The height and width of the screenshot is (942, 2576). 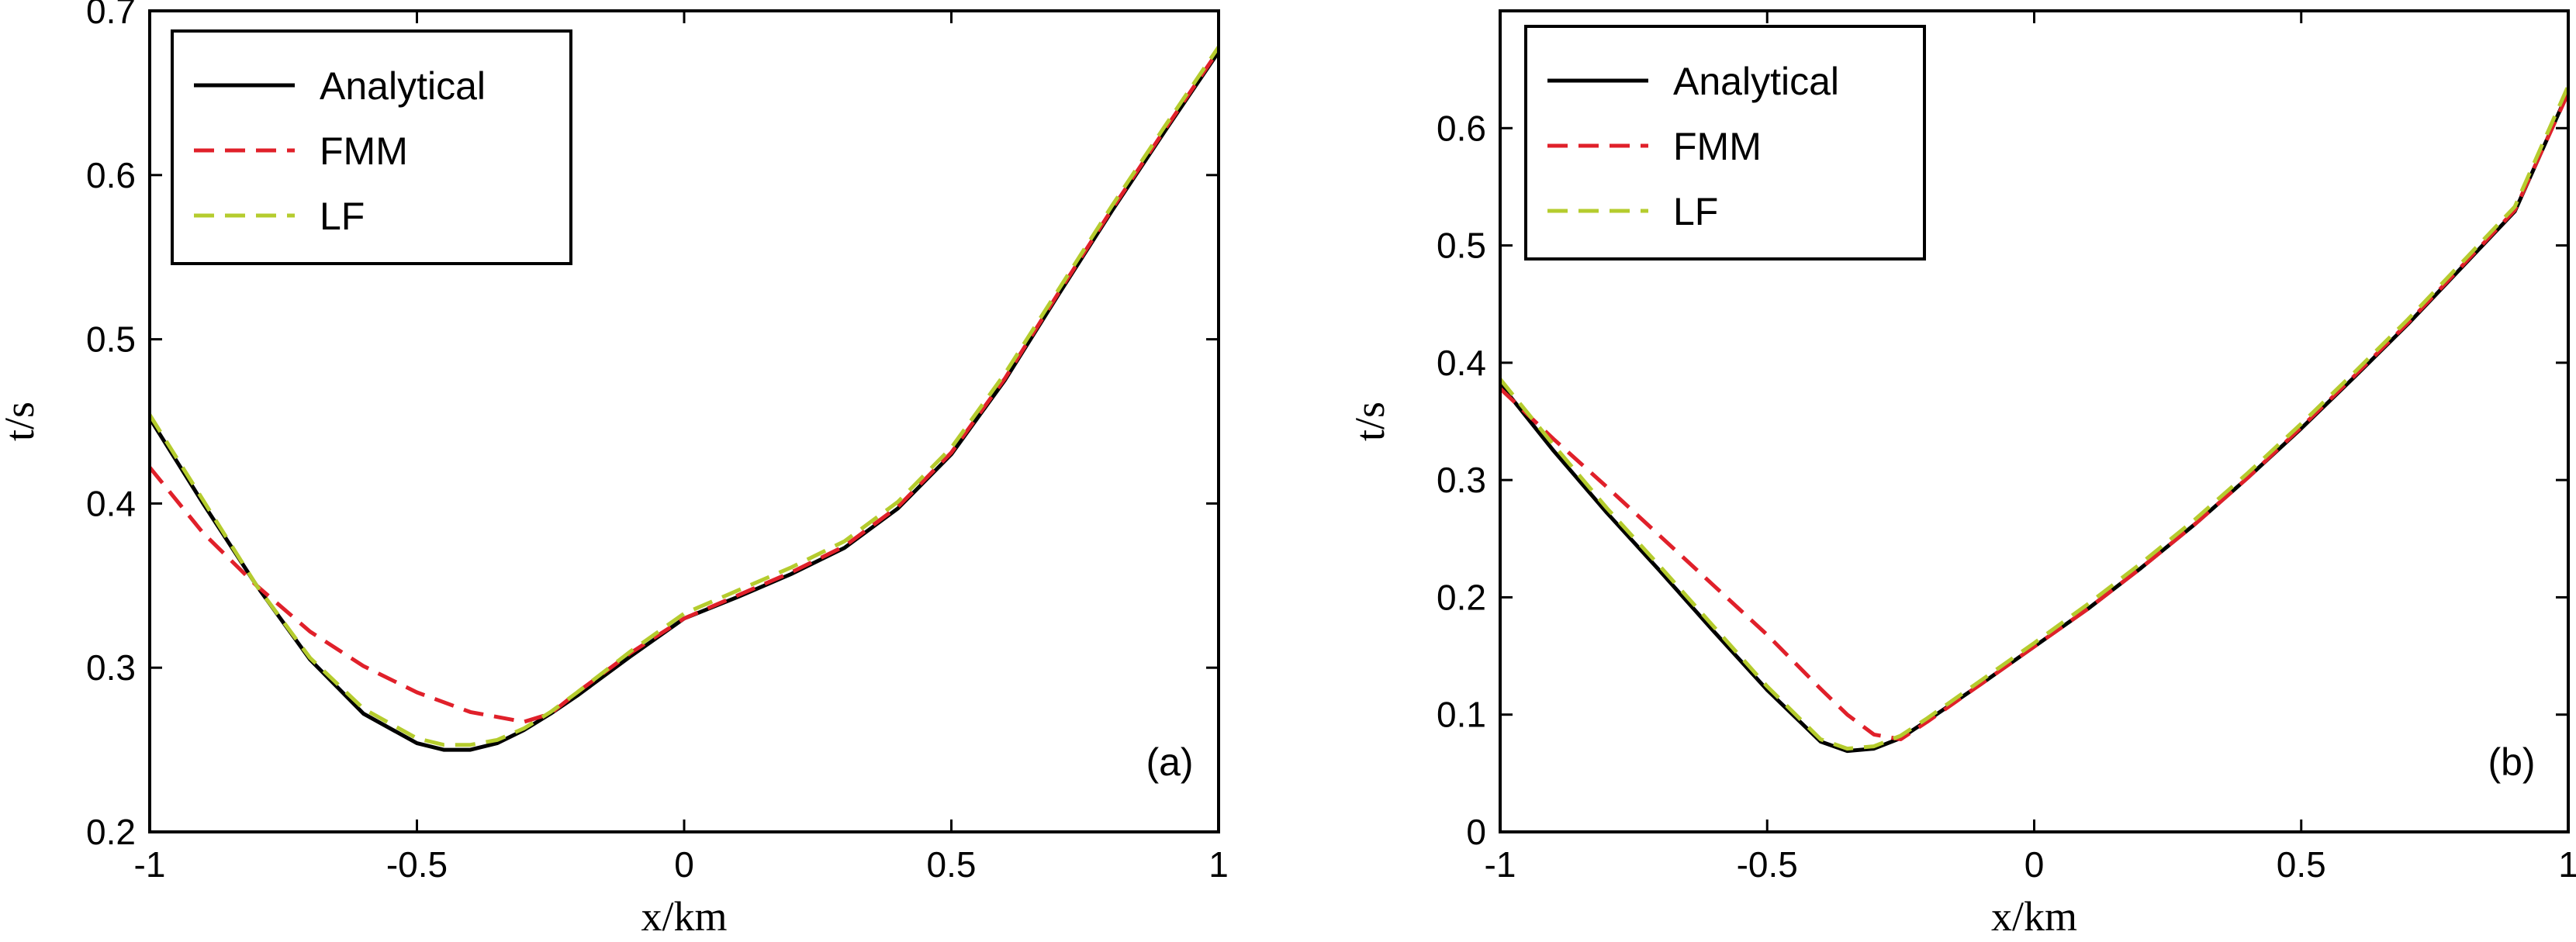 I want to click on panel-label: (a), so click(x=1169, y=762).